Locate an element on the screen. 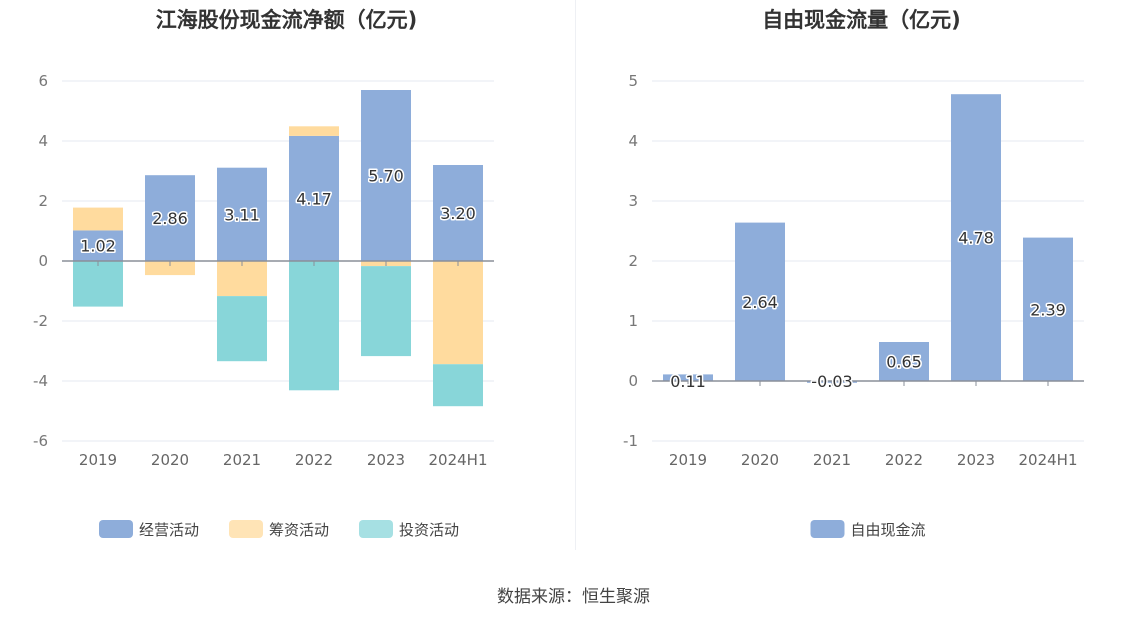  y-tick-label: -2 is located at coordinates (40, 321).